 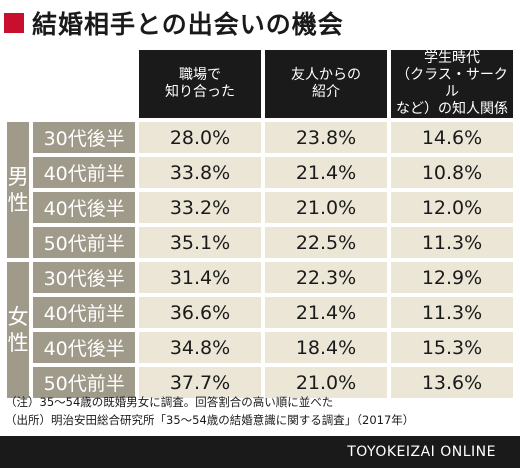 I want to click on value-cell: 14.6%, so click(x=451, y=137).